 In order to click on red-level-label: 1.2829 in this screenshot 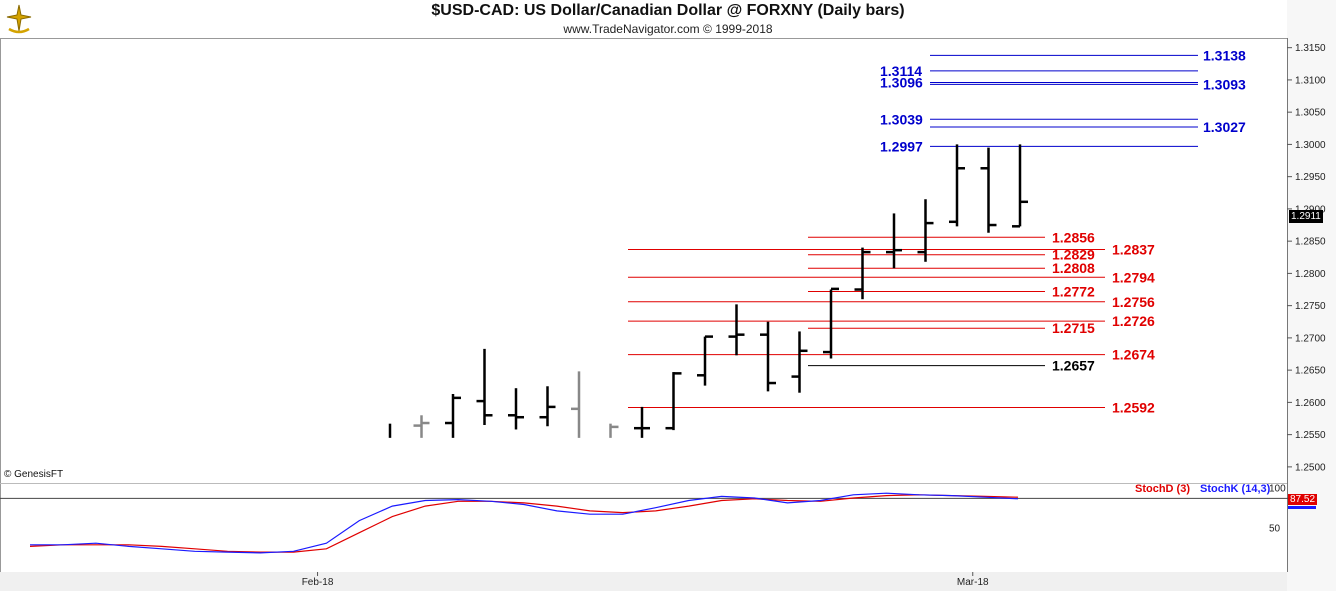, I will do `click(1073, 255)`.